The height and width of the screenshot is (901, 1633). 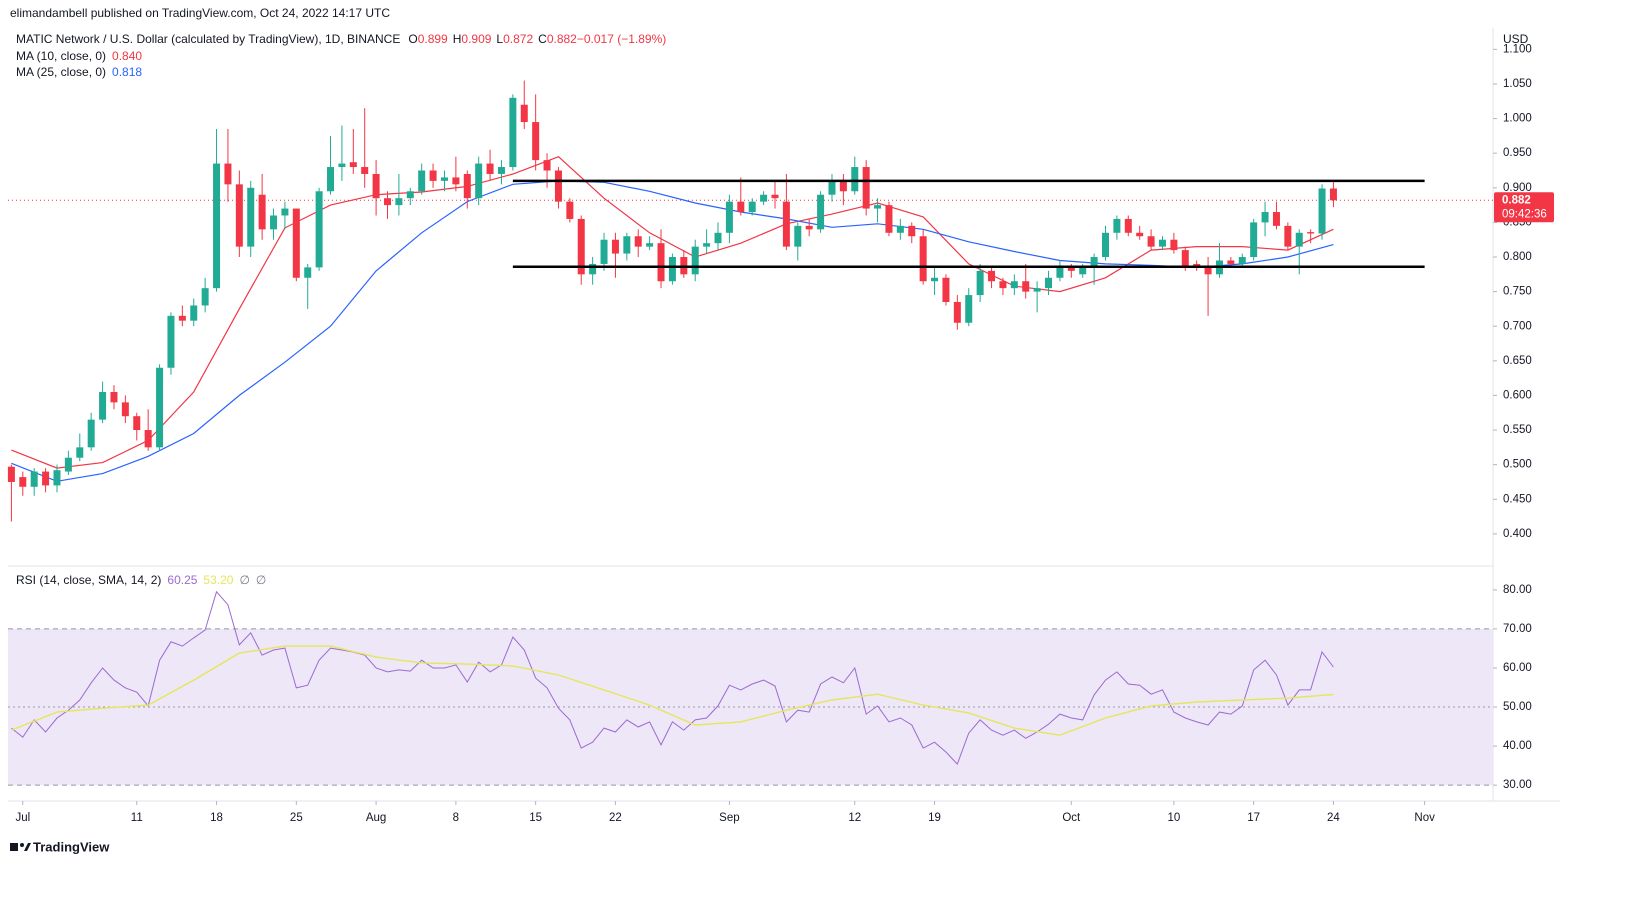 What do you see at coordinates (1517, 153) in the screenshot?
I see `y-tick-label: 0.950` at bounding box center [1517, 153].